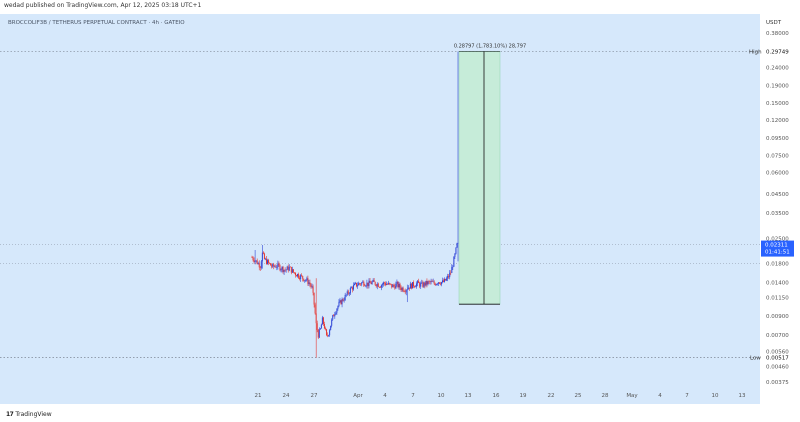 The image size is (800, 422). I want to click on logo-text: TradingView, so click(33, 414).